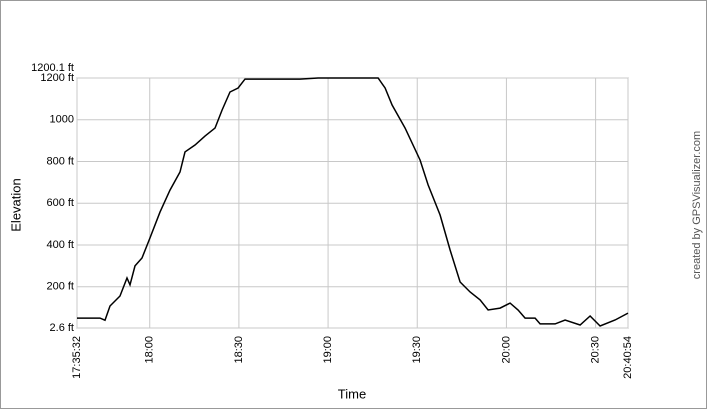  What do you see at coordinates (77, 357) in the screenshot?
I see `x-tick-label: 17:35:32` at bounding box center [77, 357].